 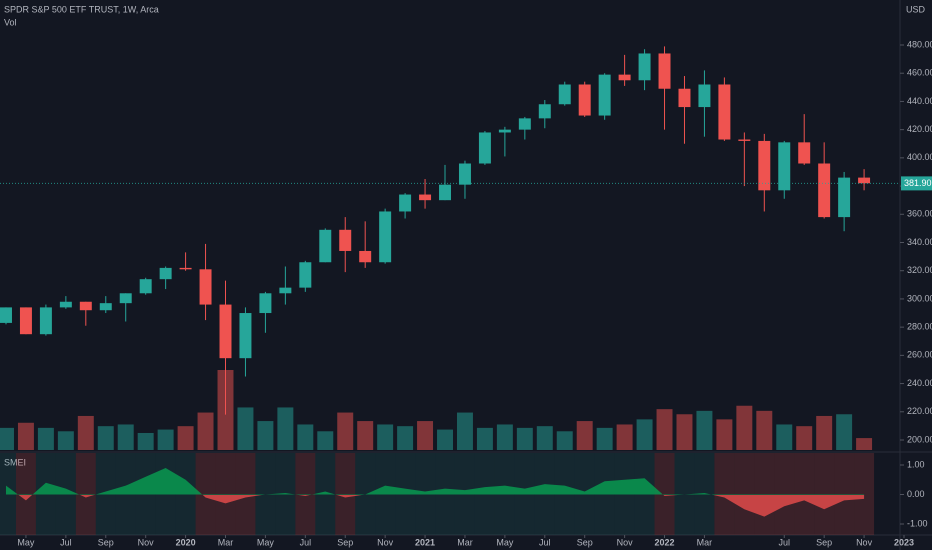 What do you see at coordinates (919, 101) in the screenshot?
I see `y-tick-label: 440.00` at bounding box center [919, 101].